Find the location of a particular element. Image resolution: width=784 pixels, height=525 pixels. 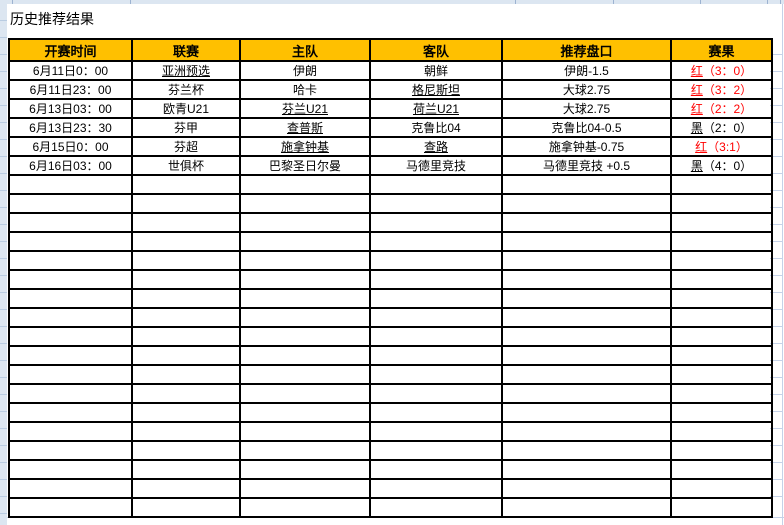

cell-league: 世俱杯 is located at coordinates (186, 165).